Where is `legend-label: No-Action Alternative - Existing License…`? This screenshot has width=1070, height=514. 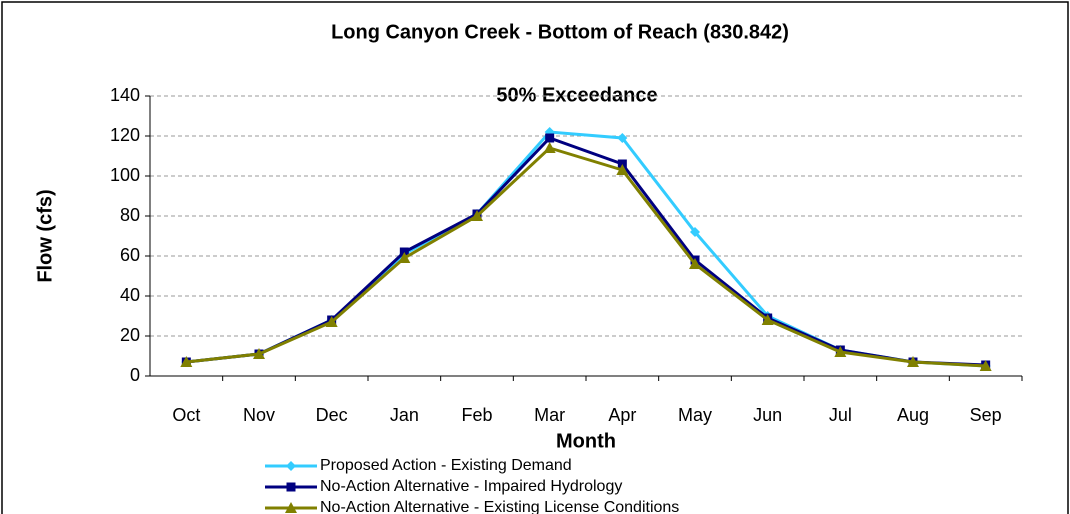
legend-label: No-Action Alternative - Existing License… is located at coordinates (499, 506).